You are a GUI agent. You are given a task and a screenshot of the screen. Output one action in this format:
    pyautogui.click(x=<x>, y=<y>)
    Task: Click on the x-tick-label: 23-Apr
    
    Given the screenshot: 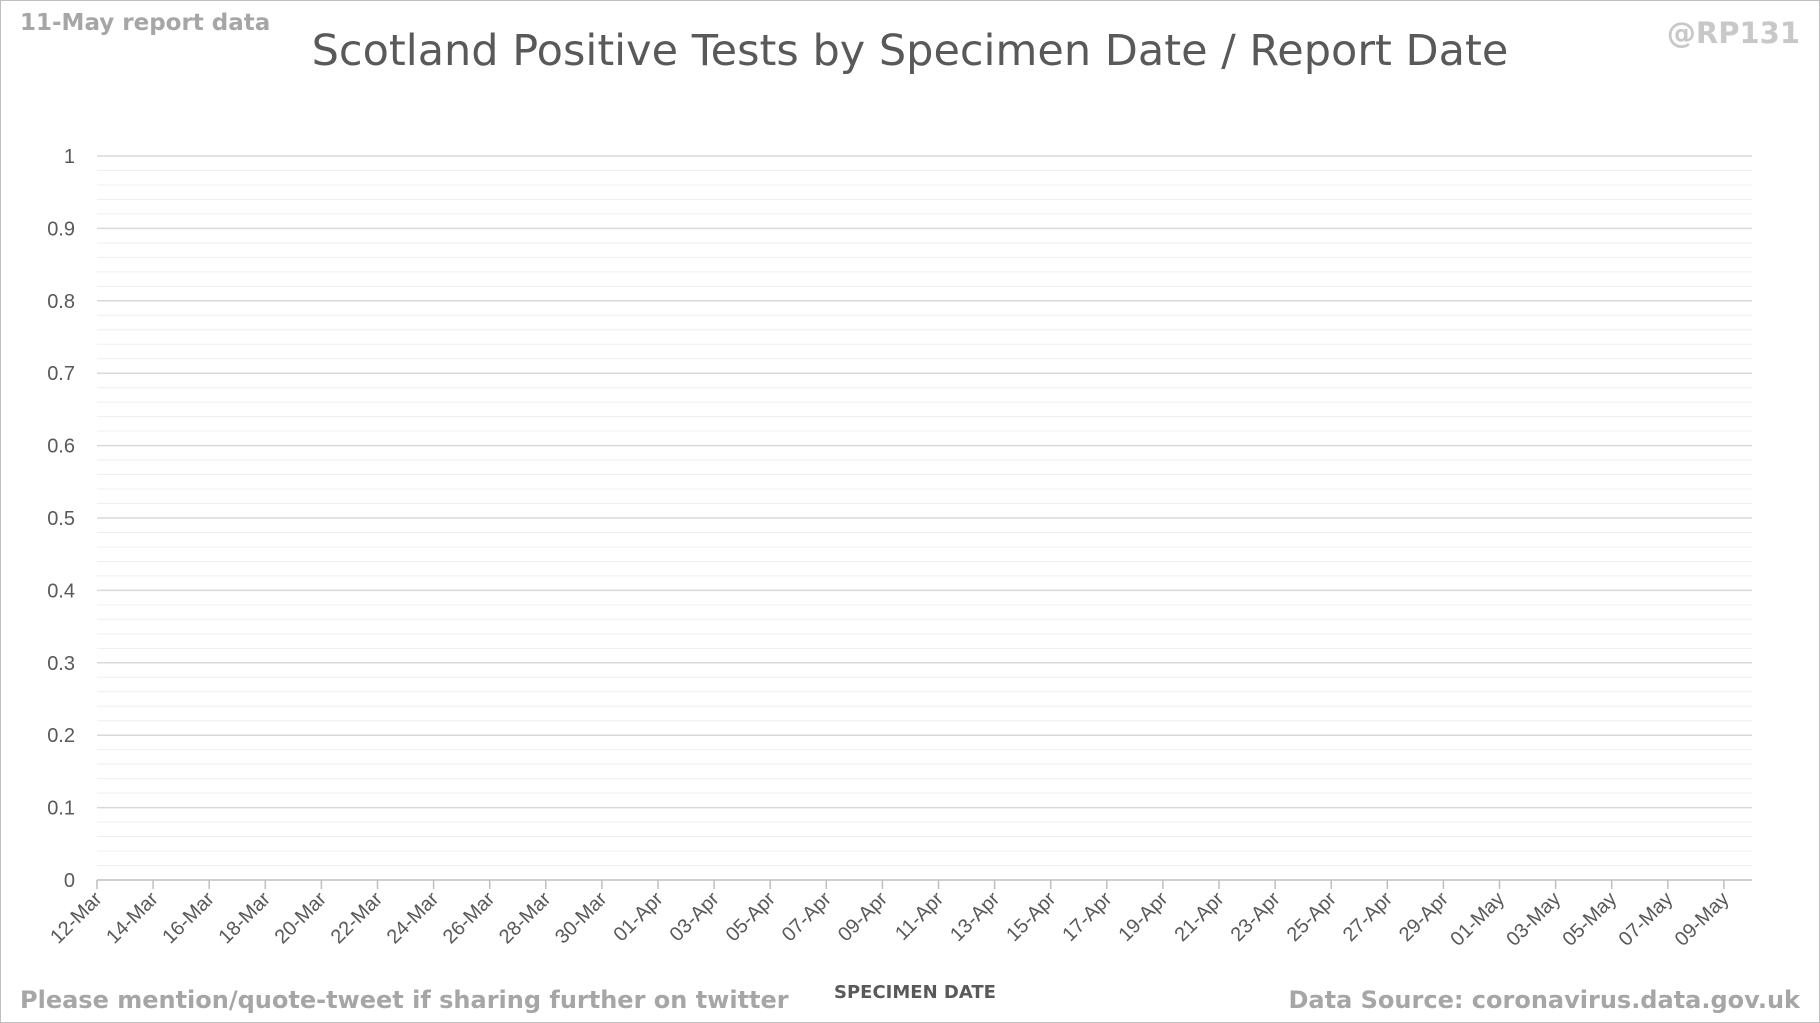 What is the action you would take?
    pyautogui.click(x=1256, y=917)
    